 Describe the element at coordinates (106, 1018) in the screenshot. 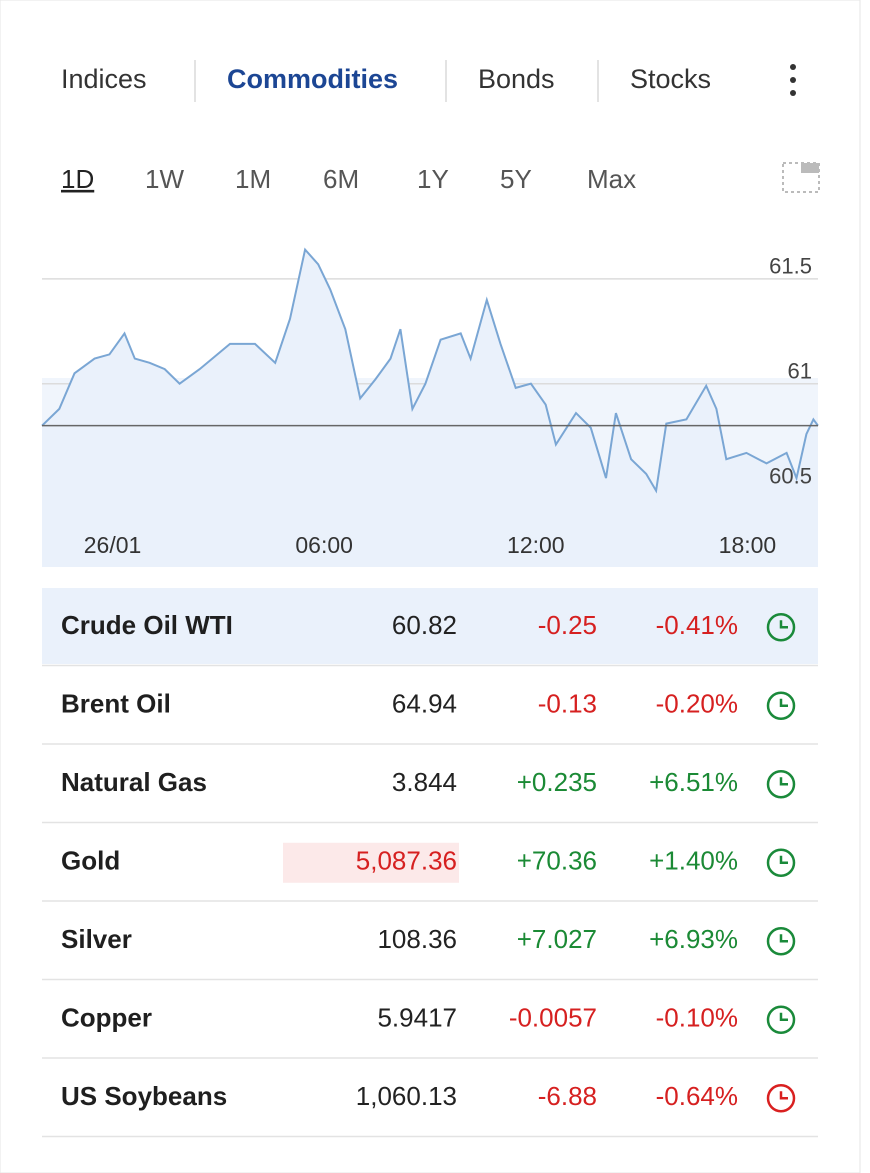

I see `row-name: Copper` at that location.